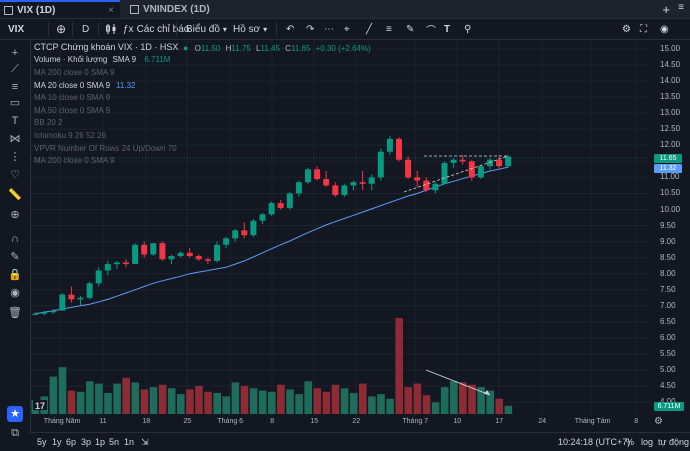 The width and height of the screenshot is (690, 451). I want to click on zoom-icon: ⊕, so click(15, 215).